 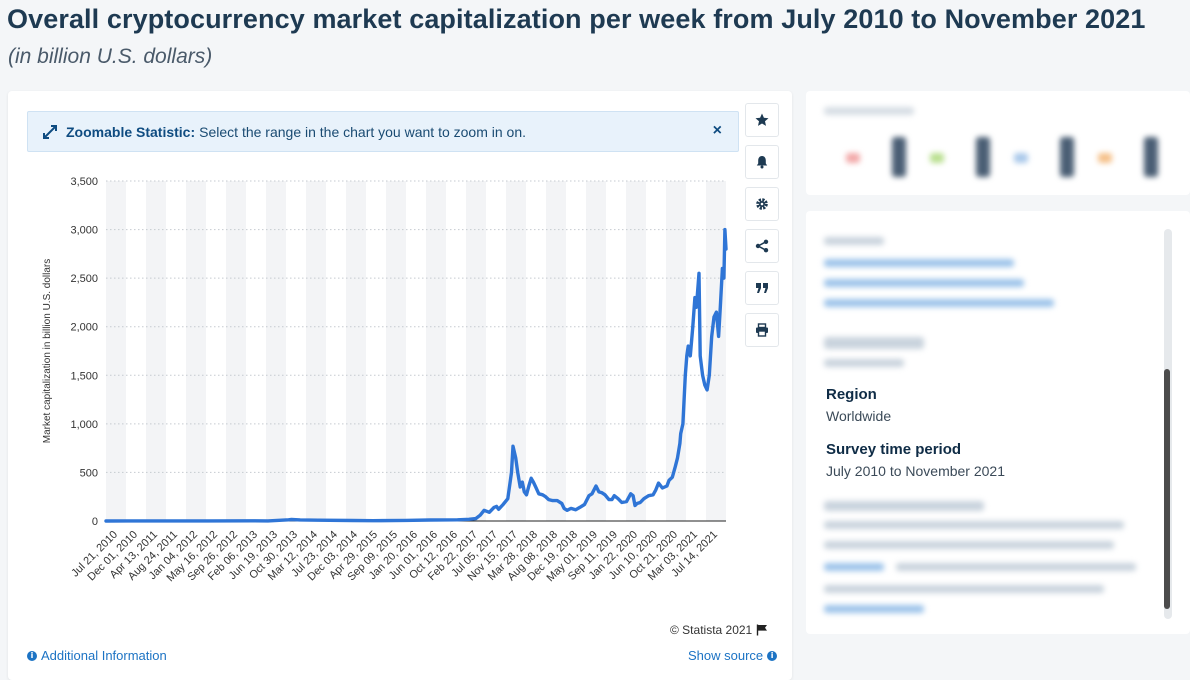 I want to click on chart-toolbar, so click(x=762, y=229).